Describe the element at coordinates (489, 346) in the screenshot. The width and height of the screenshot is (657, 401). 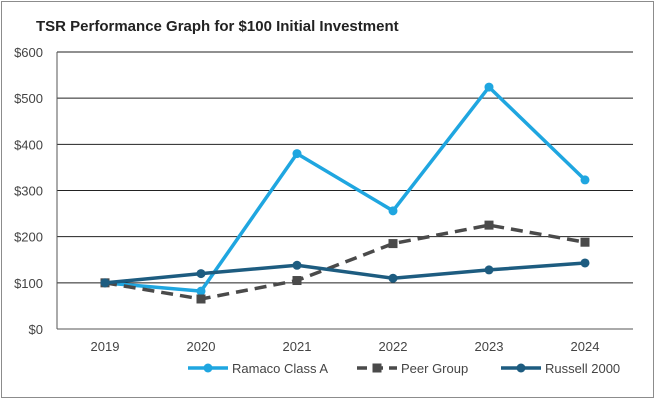
I see `x-tick-label: 2023` at that location.